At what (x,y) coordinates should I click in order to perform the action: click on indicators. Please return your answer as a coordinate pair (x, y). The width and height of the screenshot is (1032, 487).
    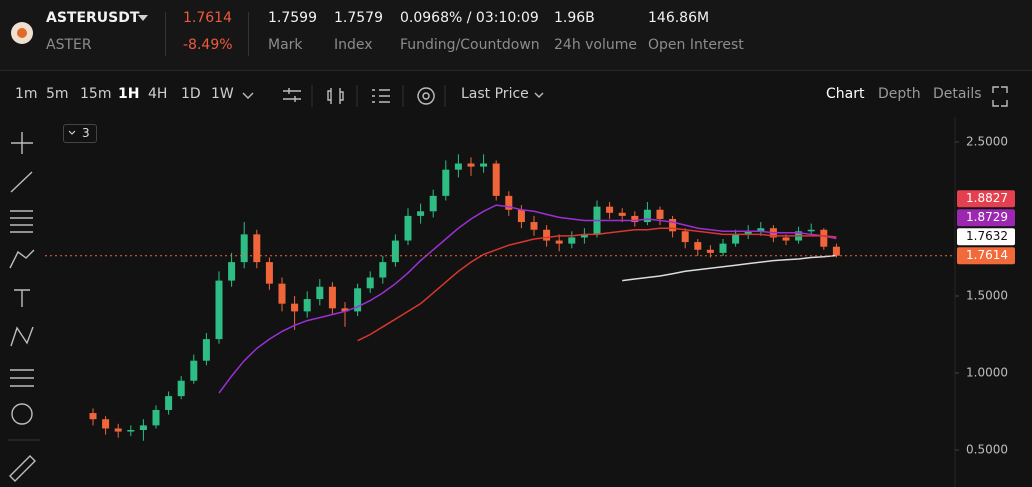
    Looking at the image, I should click on (381, 96).